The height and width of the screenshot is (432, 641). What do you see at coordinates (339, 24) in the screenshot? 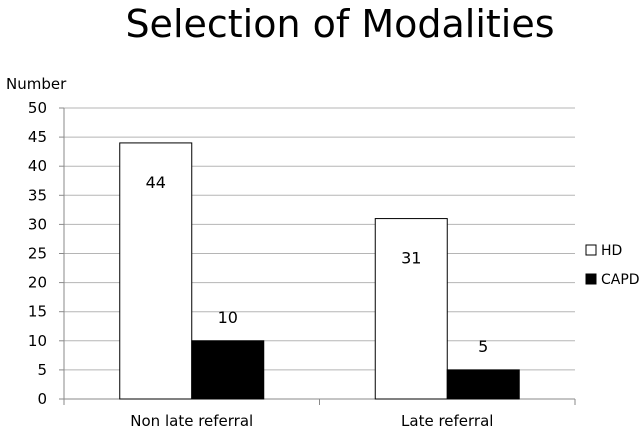
I see `chart-title: Selection of Modalities` at bounding box center [339, 24].